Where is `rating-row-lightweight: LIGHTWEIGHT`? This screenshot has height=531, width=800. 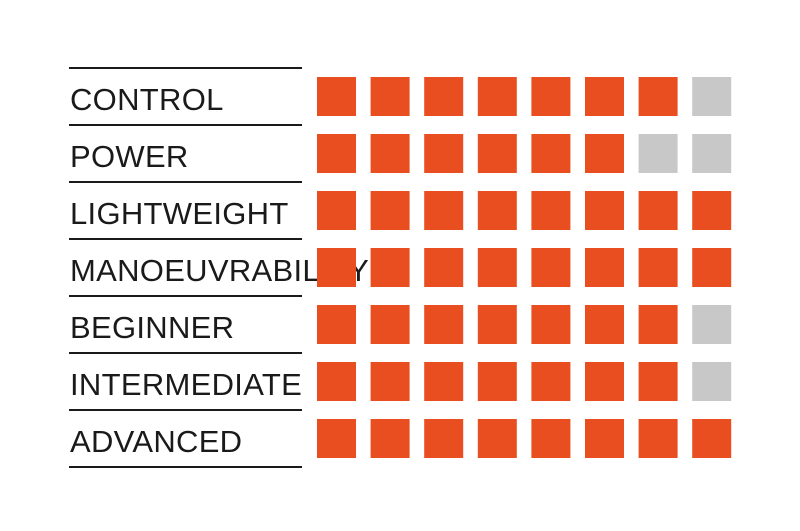 rating-row-lightweight: LIGHTWEIGHT is located at coordinates (400, 215).